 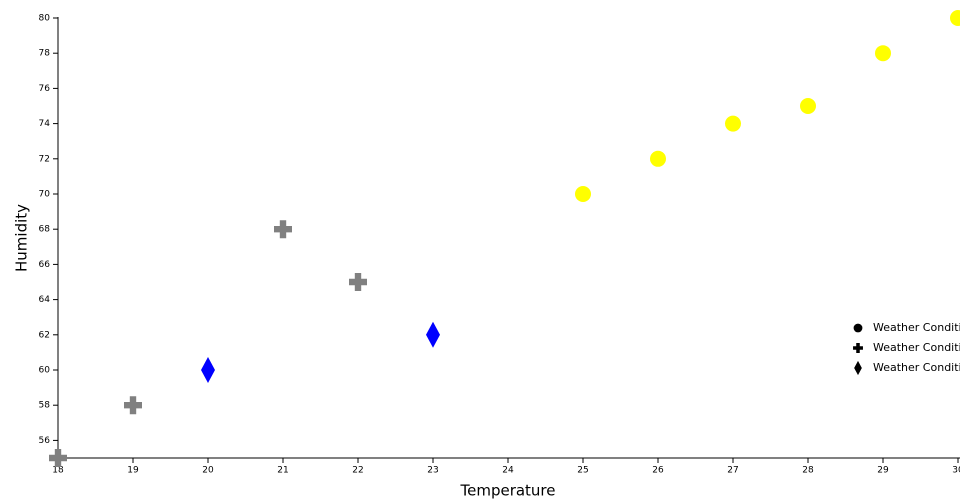 I want to click on y-tick-label: 70, so click(x=45, y=195).